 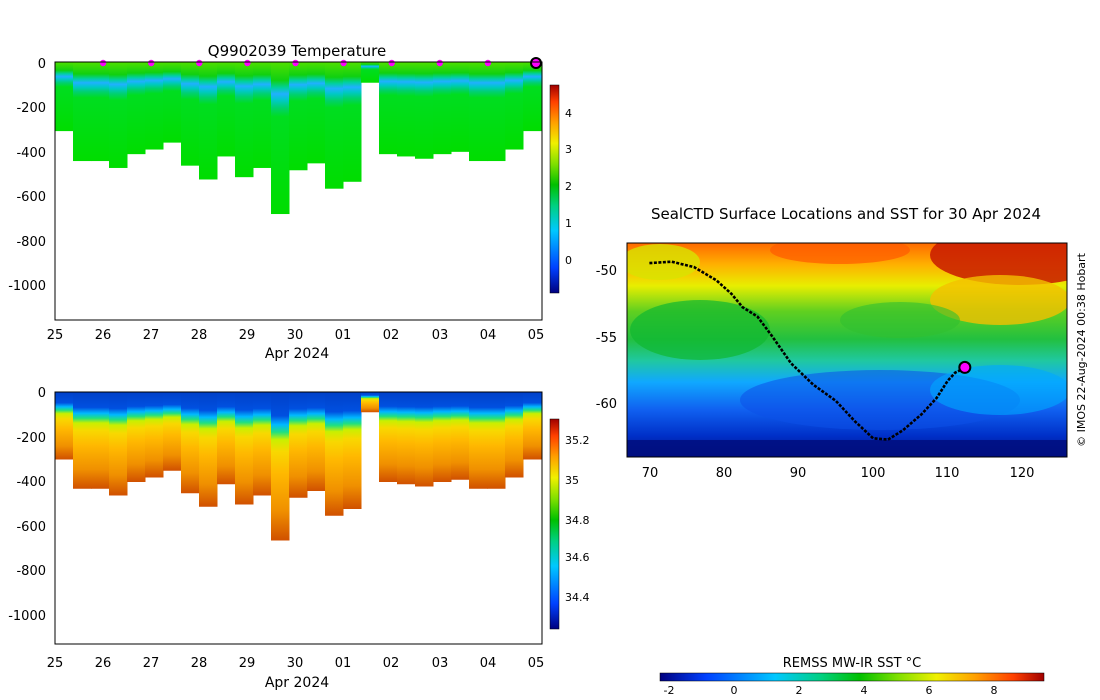 What do you see at coordinates (343, 663) in the screenshot?
I see `x-tick-label: 01` at bounding box center [343, 663].